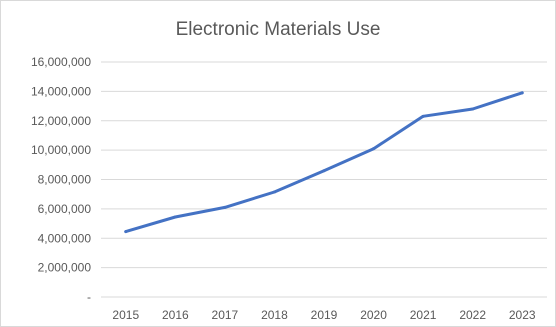 The width and height of the screenshot is (556, 327). What do you see at coordinates (61, 91) in the screenshot?
I see `y-tick-label: 14,000,000` at bounding box center [61, 91].